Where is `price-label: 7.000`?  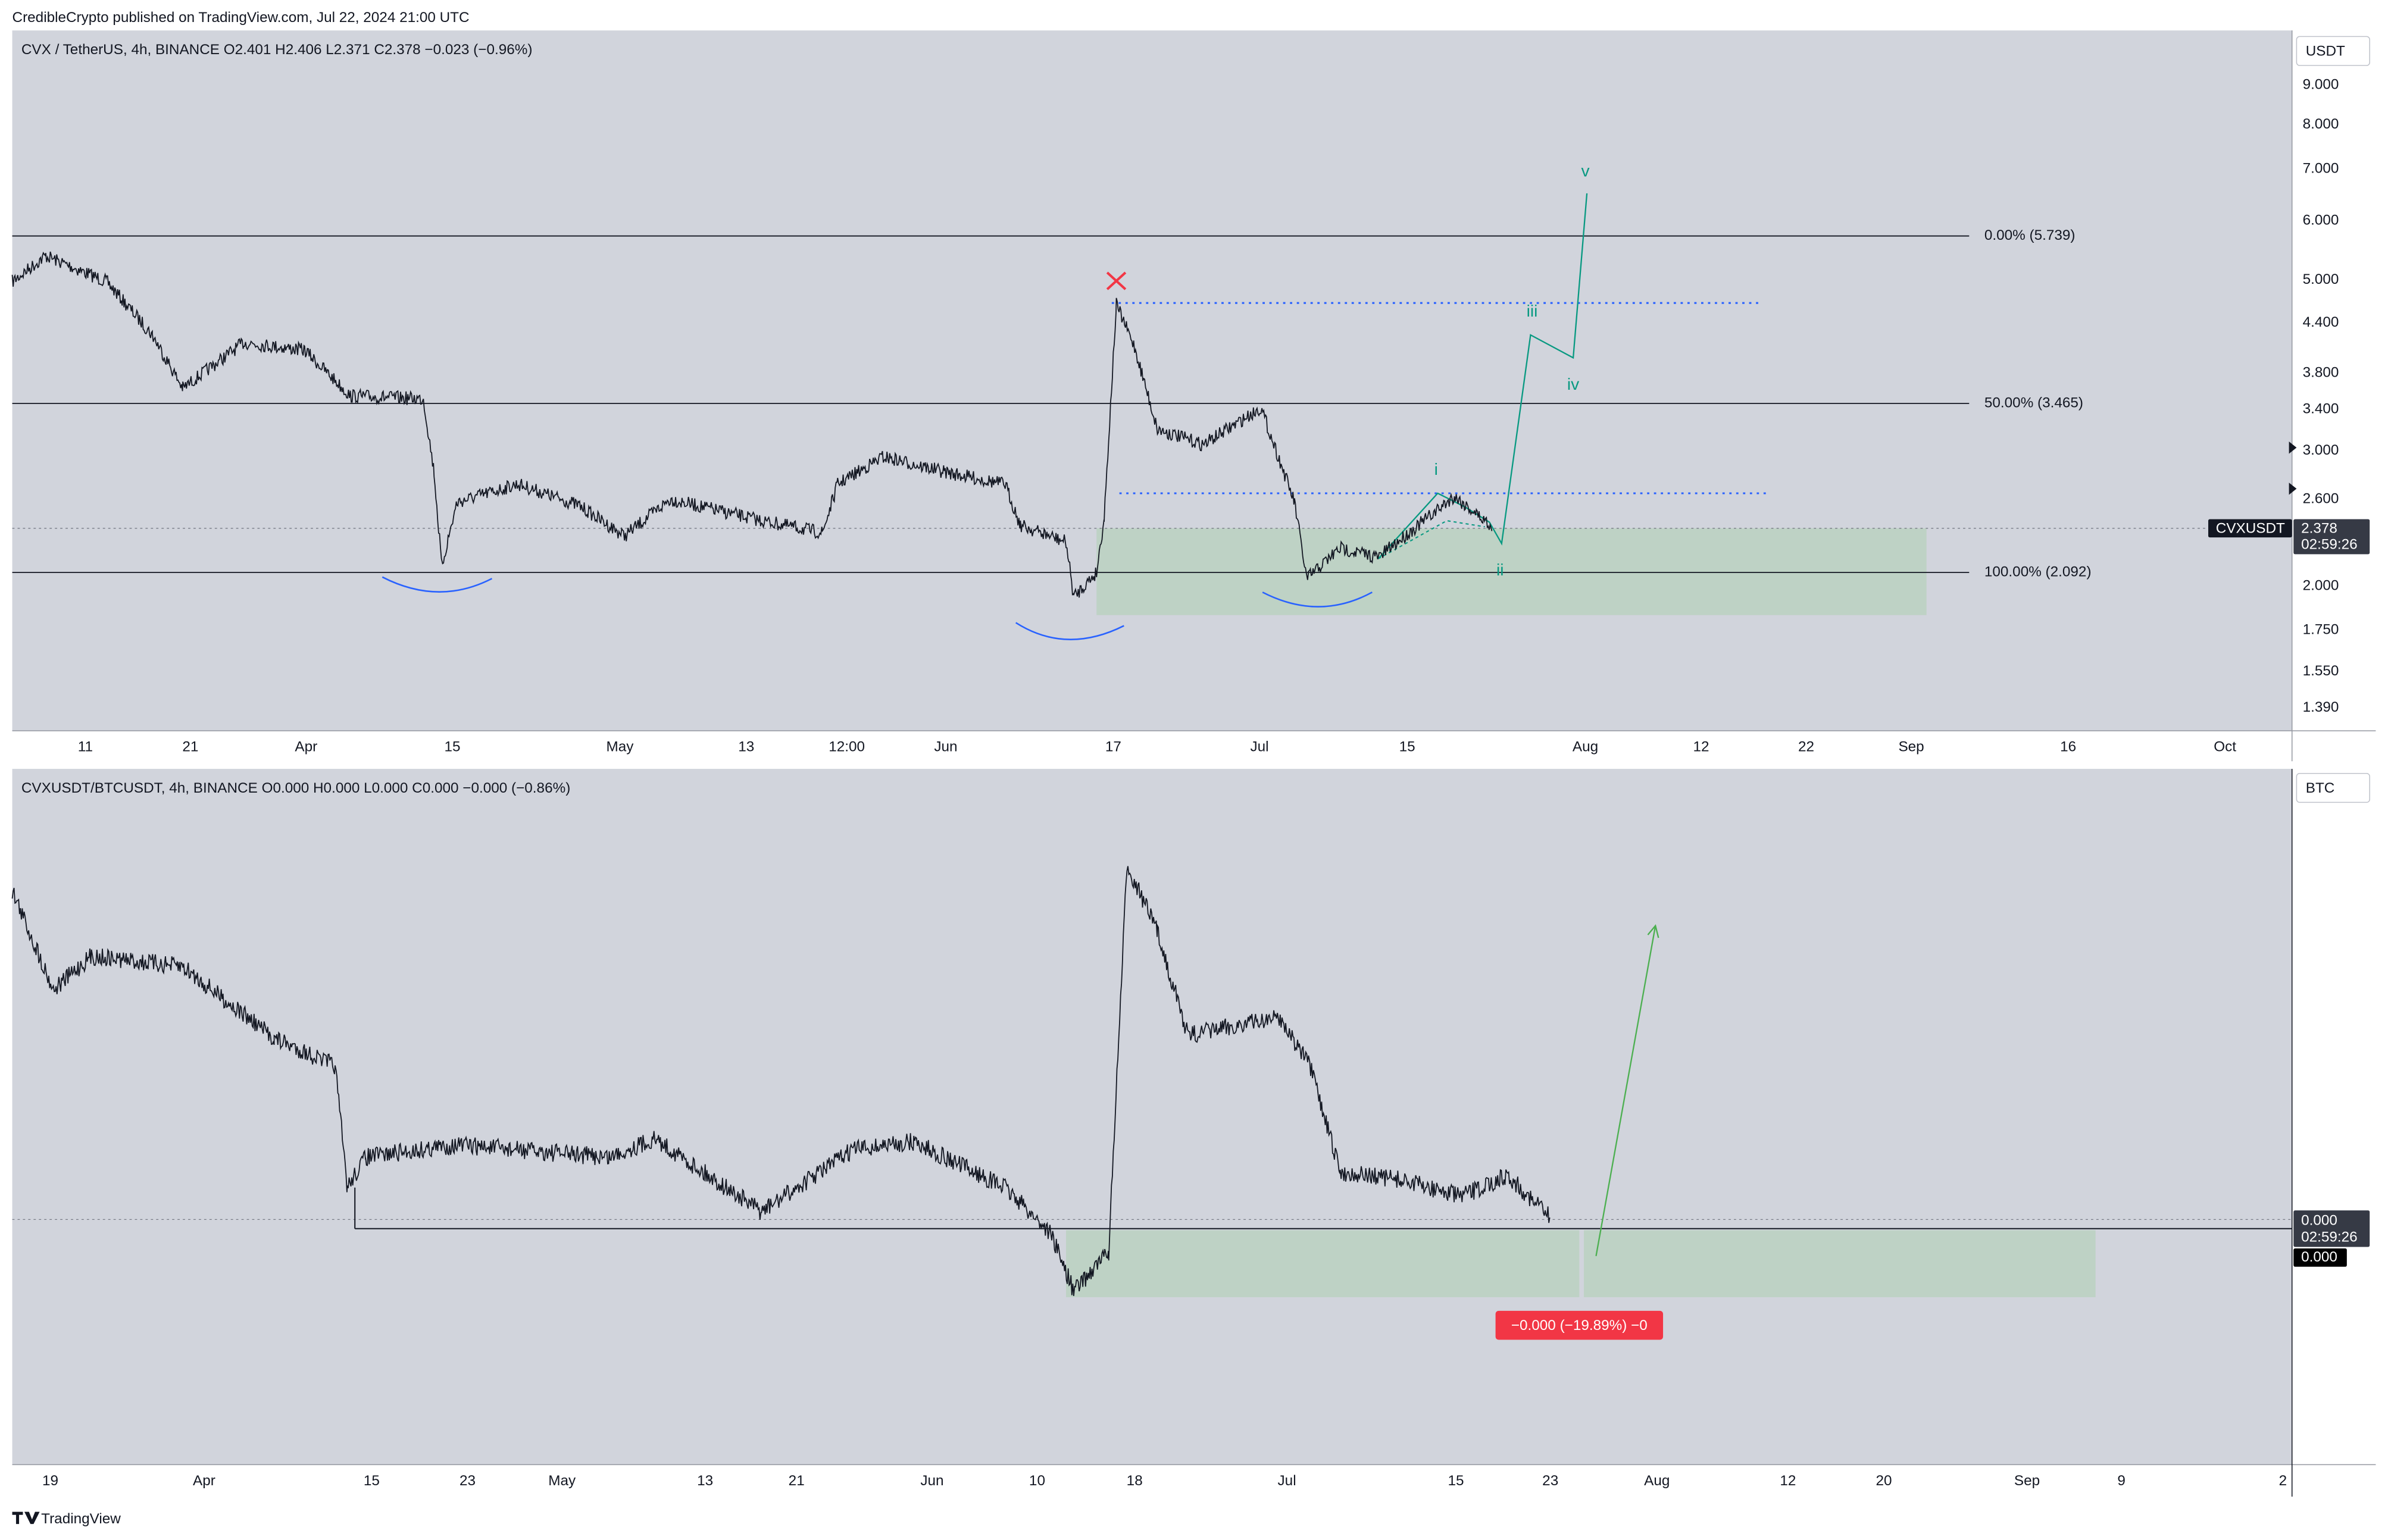
price-label: 7.000 is located at coordinates (2321, 168).